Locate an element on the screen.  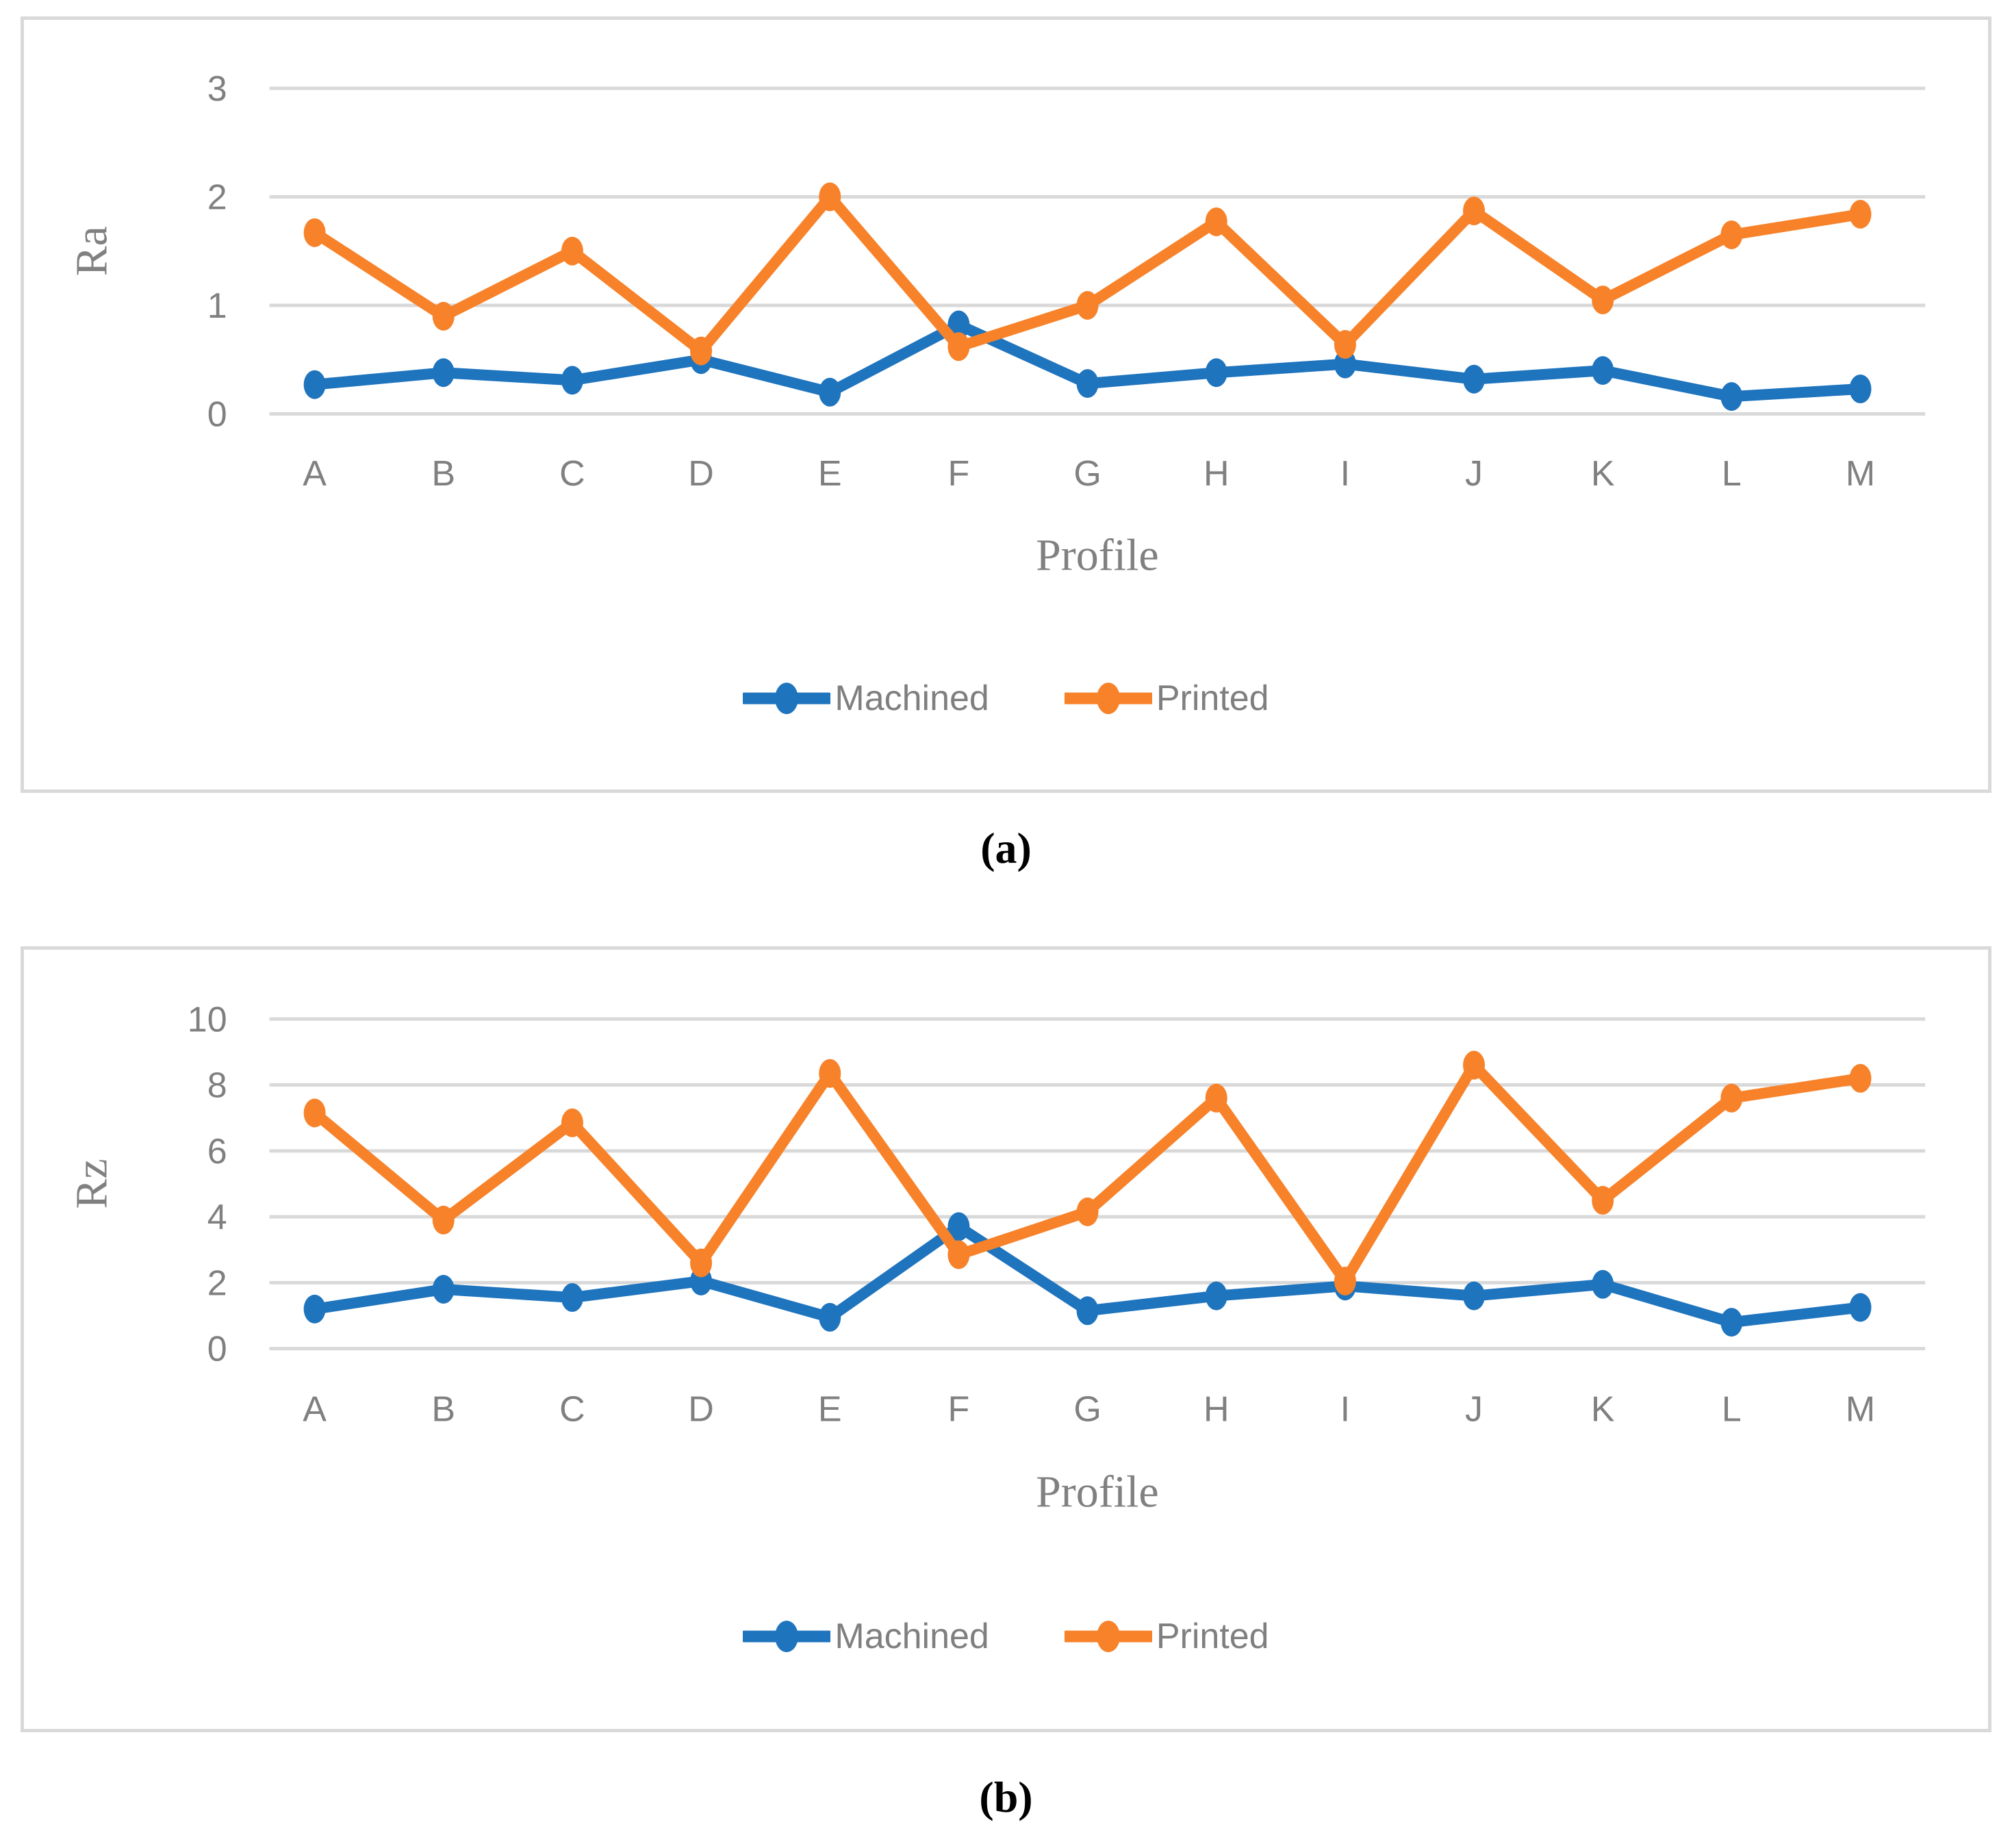
caption-b: (b) is located at coordinates (1006, 1797).